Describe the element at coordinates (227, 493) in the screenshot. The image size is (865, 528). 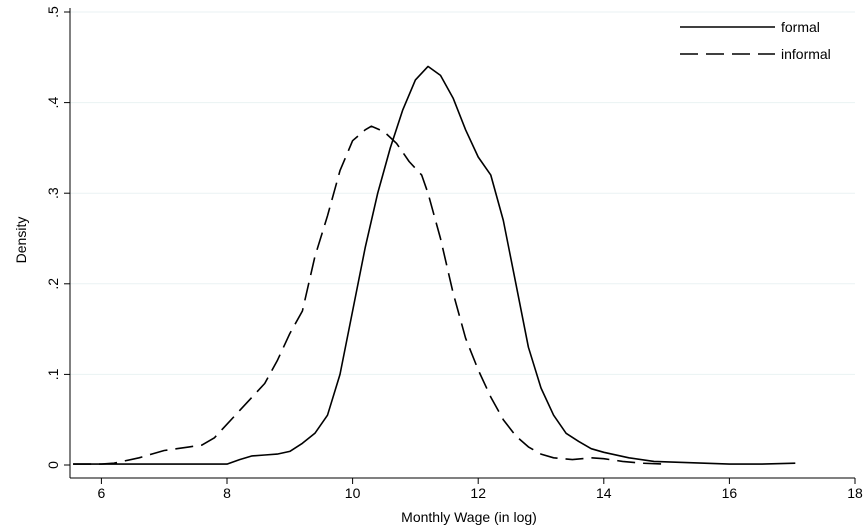
I see `x-tick-label-1: 8` at that location.